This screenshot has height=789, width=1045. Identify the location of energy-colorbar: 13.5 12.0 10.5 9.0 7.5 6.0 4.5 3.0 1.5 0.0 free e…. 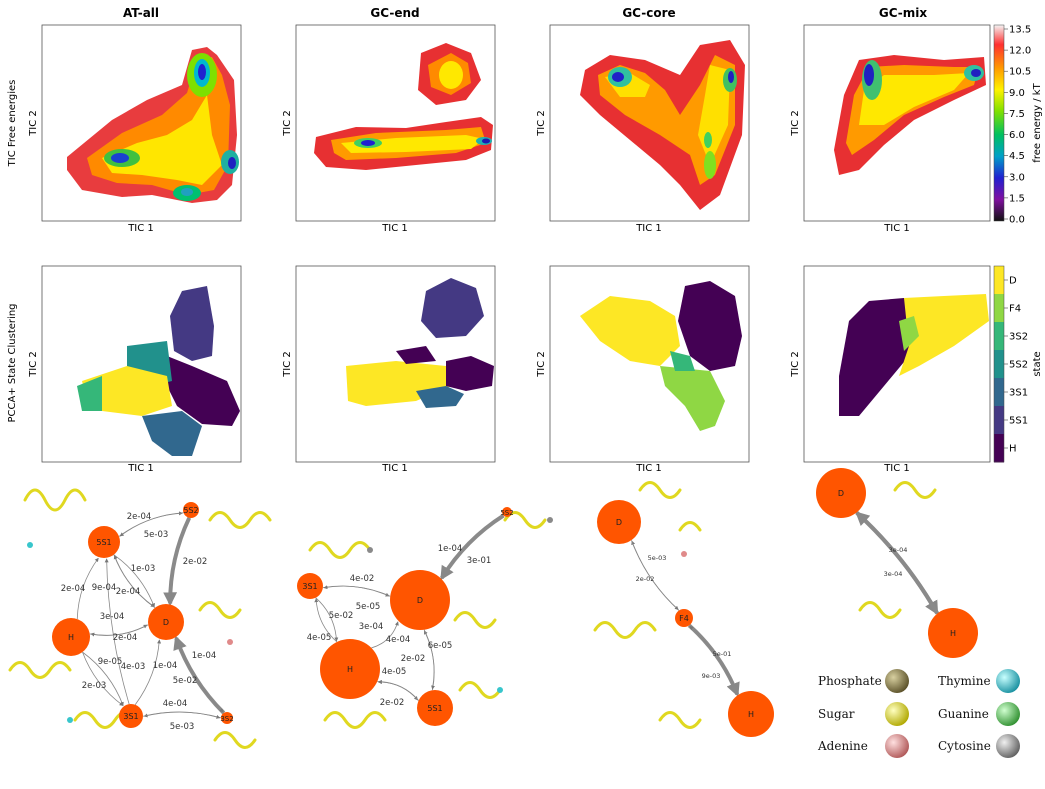
(1018, 125).